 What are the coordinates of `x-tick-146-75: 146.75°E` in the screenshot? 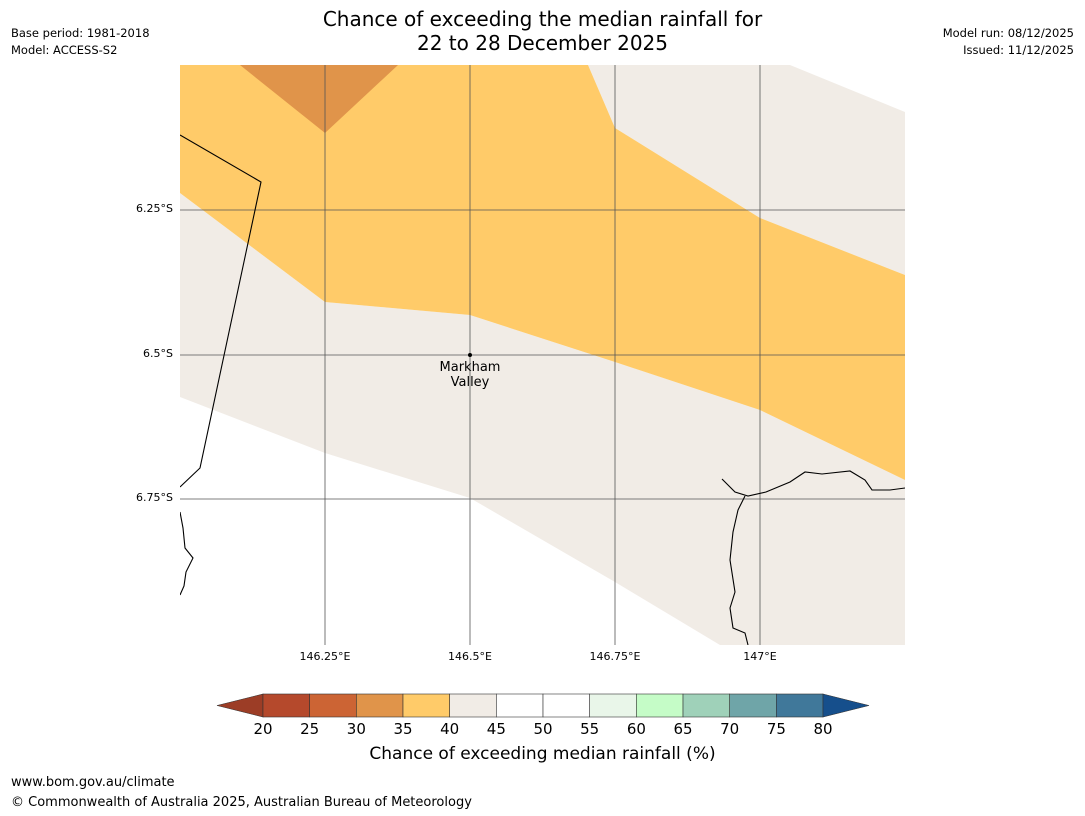 It's located at (615, 656).